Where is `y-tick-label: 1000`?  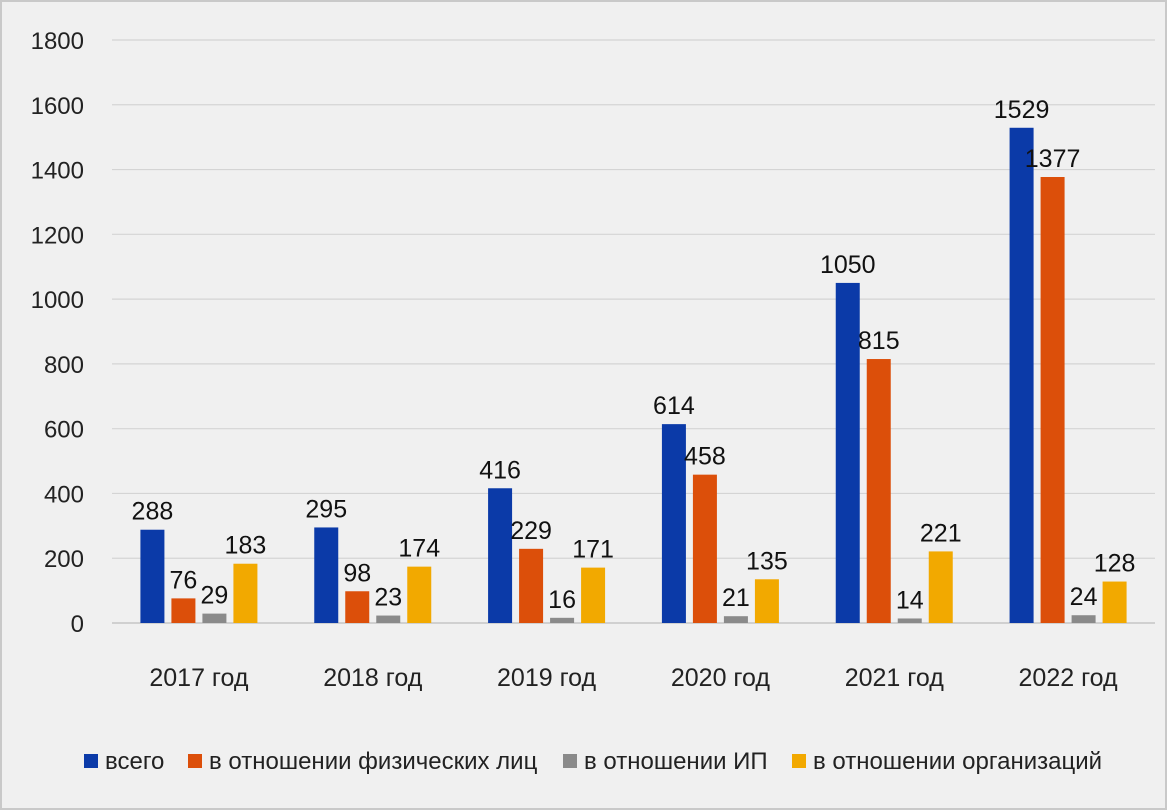
y-tick-label: 1000 is located at coordinates (57, 300).